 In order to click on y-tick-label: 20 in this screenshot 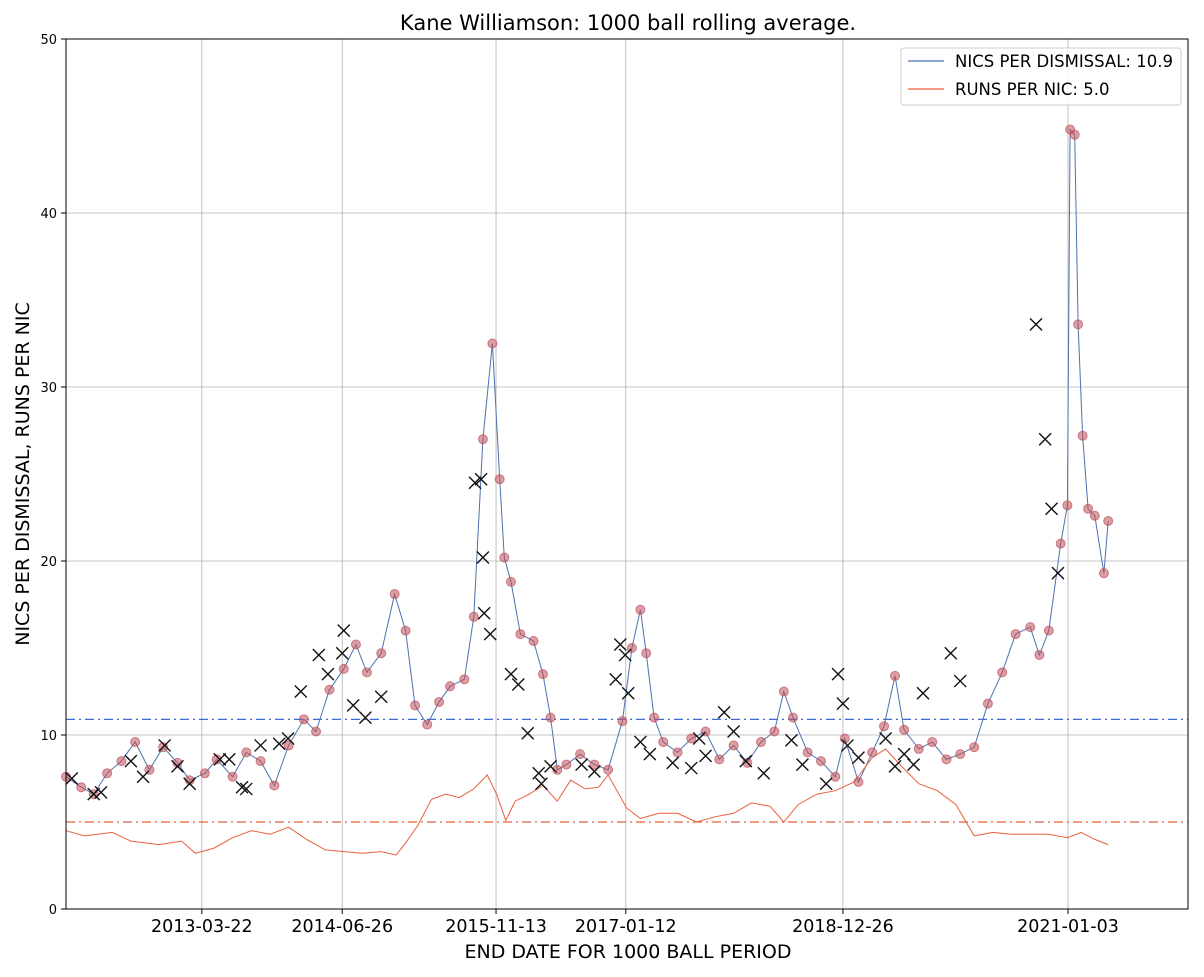, I will do `click(48, 562)`.